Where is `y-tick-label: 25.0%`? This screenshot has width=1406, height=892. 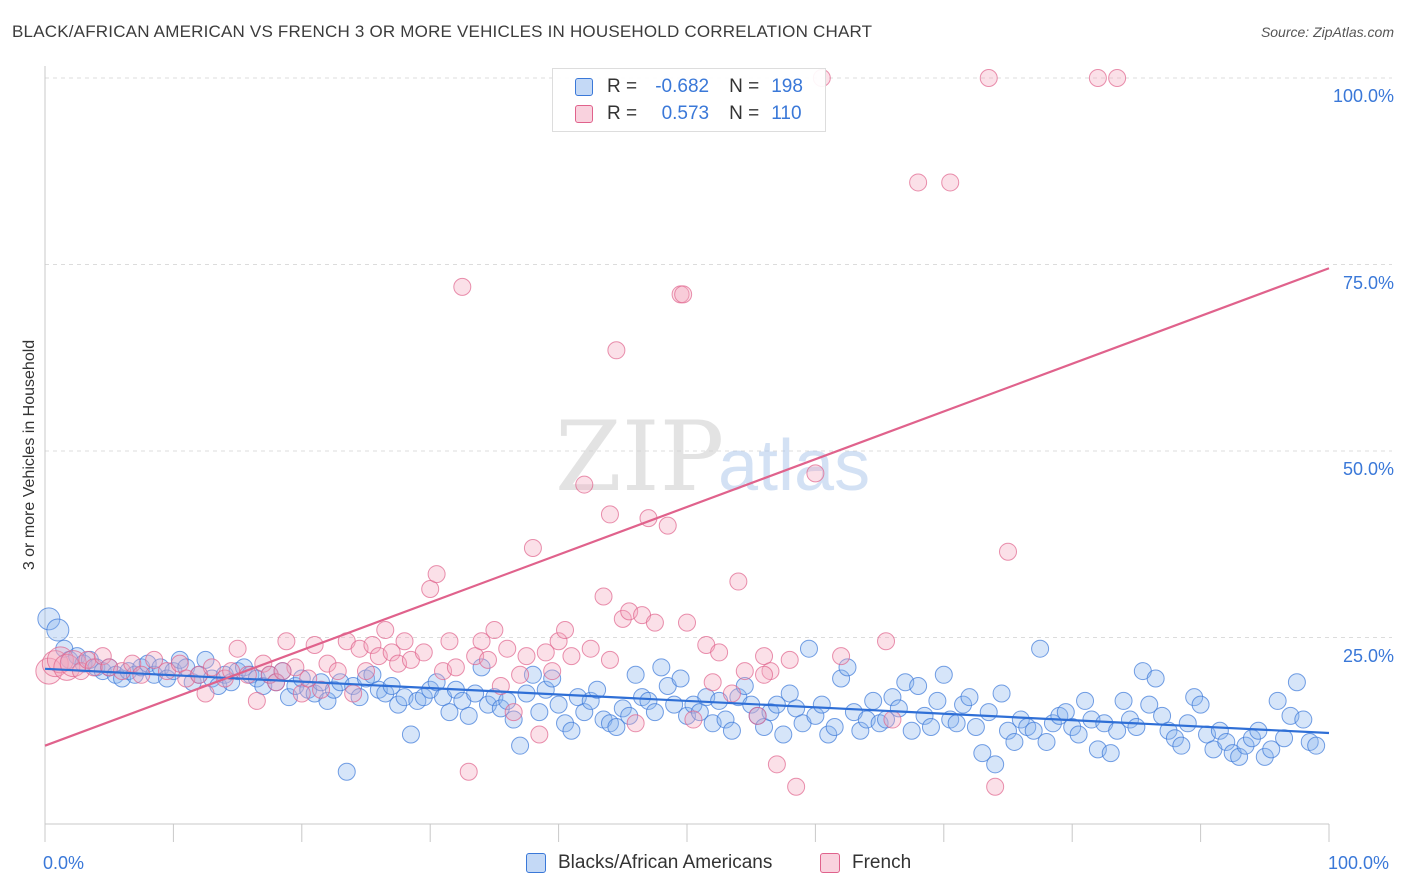 y-tick-label: 25.0% is located at coordinates (1368, 655).